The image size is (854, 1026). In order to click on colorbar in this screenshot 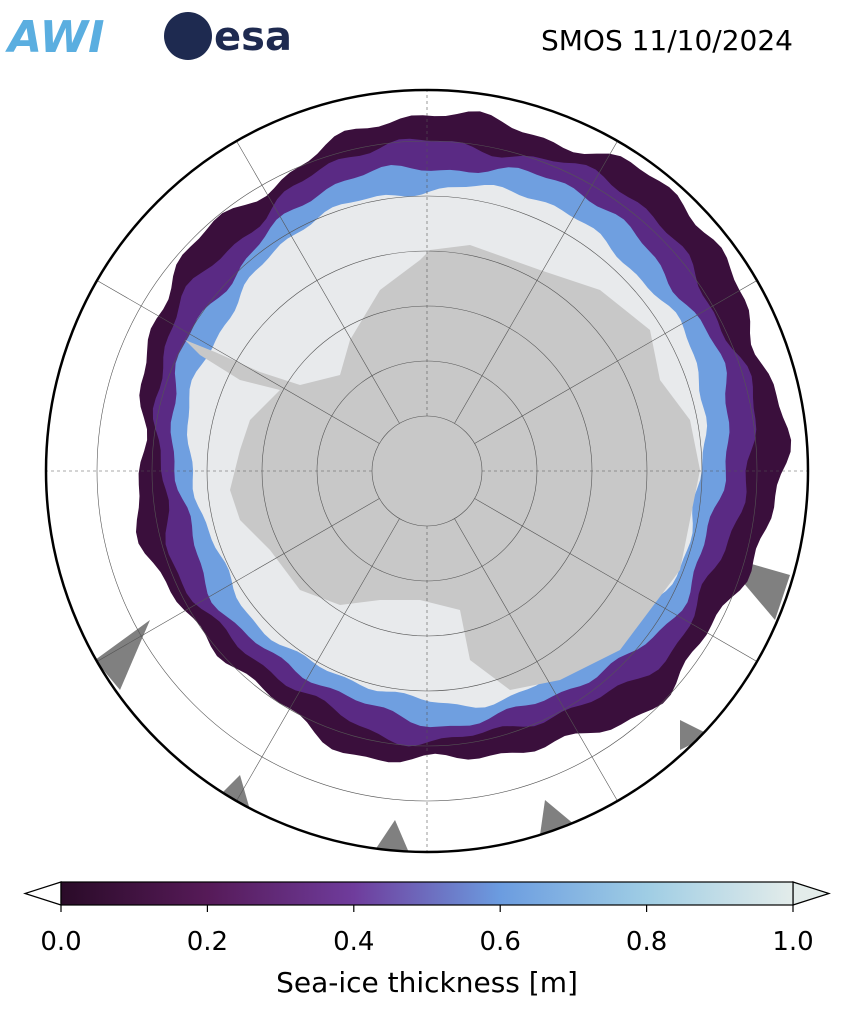, I will do `click(427, 893)`.